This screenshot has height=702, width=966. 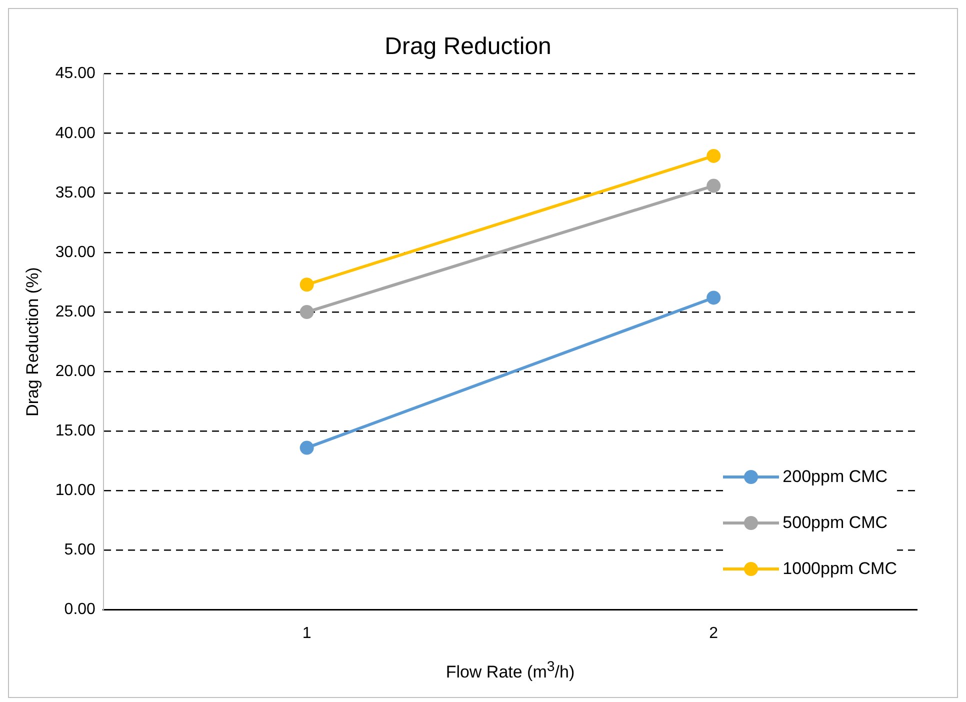 What do you see at coordinates (80, 550) in the screenshot?
I see `y-tick-label: 5.00` at bounding box center [80, 550].